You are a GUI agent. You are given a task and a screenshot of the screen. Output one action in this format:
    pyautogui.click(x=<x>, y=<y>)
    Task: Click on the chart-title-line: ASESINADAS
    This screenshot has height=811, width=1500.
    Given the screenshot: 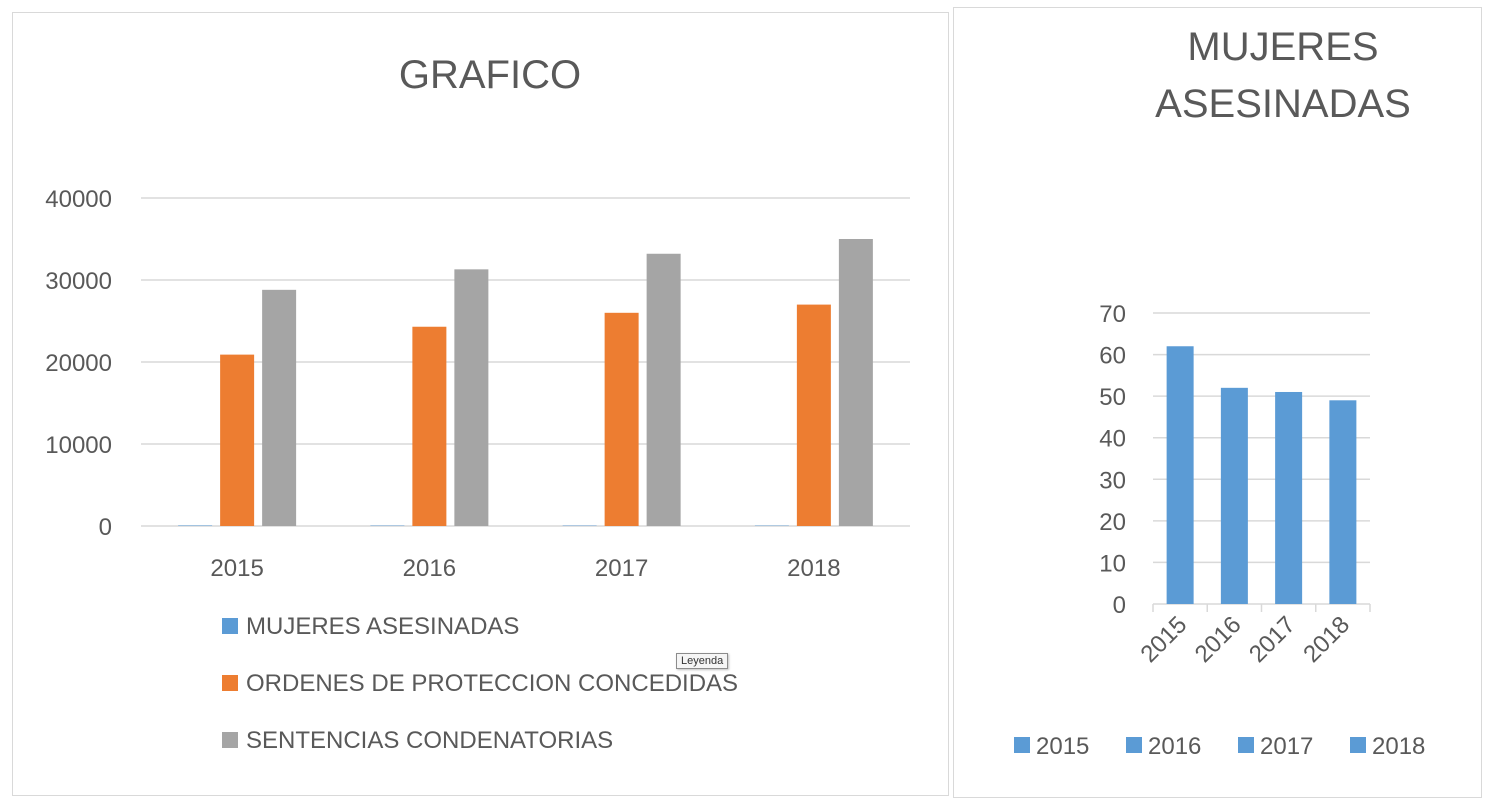 What is the action you would take?
    pyautogui.click(x=1283, y=104)
    